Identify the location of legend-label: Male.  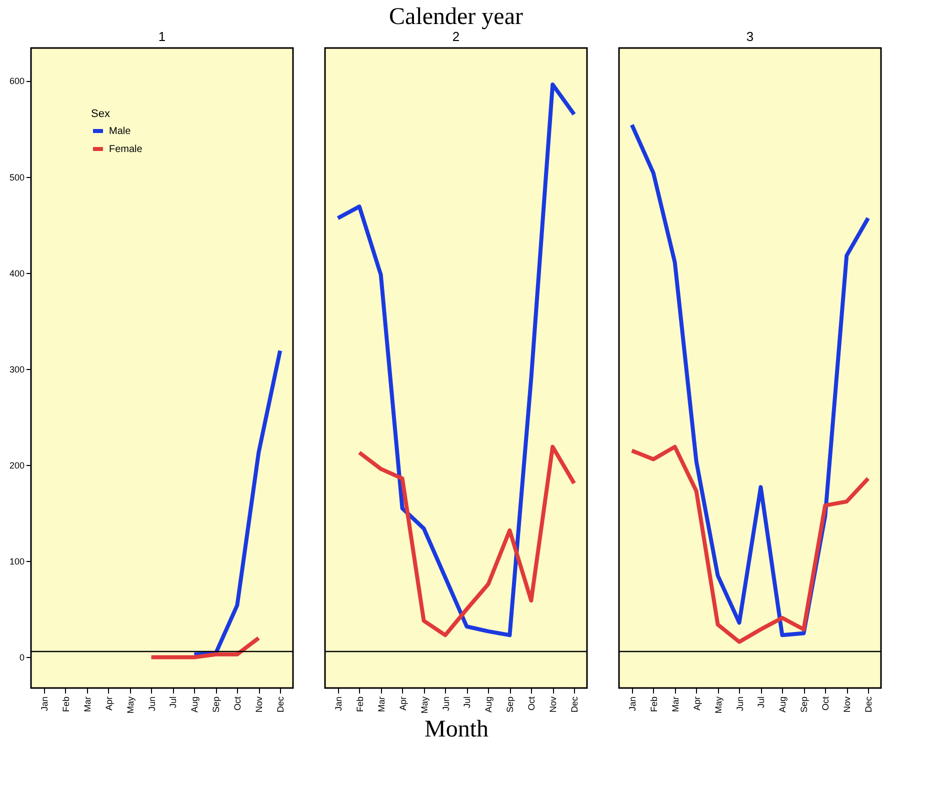
(120, 131).